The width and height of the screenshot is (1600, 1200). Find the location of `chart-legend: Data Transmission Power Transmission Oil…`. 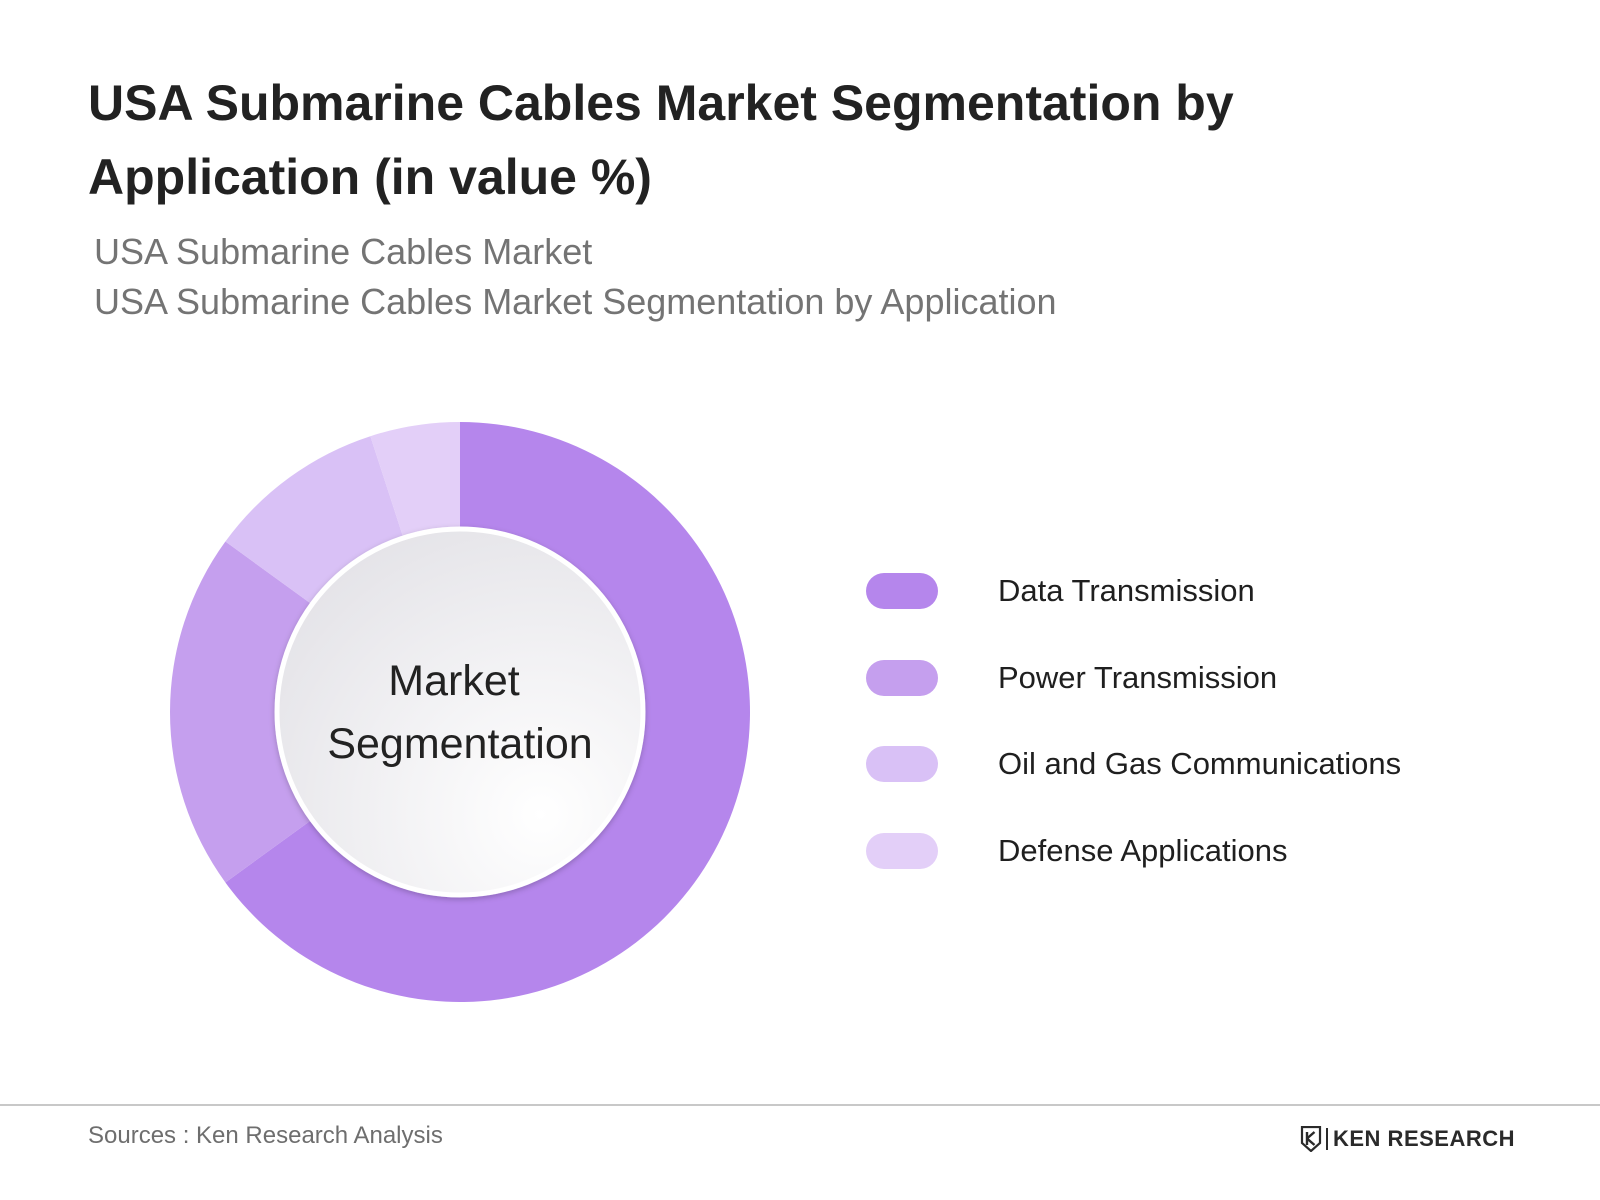

chart-legend: Data Transmission Power Transmission Oil… is located at coordinates (1216, 745).